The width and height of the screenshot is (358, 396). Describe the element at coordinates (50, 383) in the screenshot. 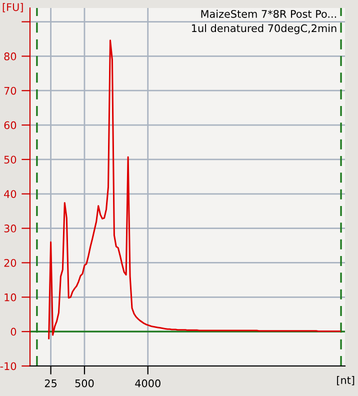

I see `x-tick-label: 25` at that location.